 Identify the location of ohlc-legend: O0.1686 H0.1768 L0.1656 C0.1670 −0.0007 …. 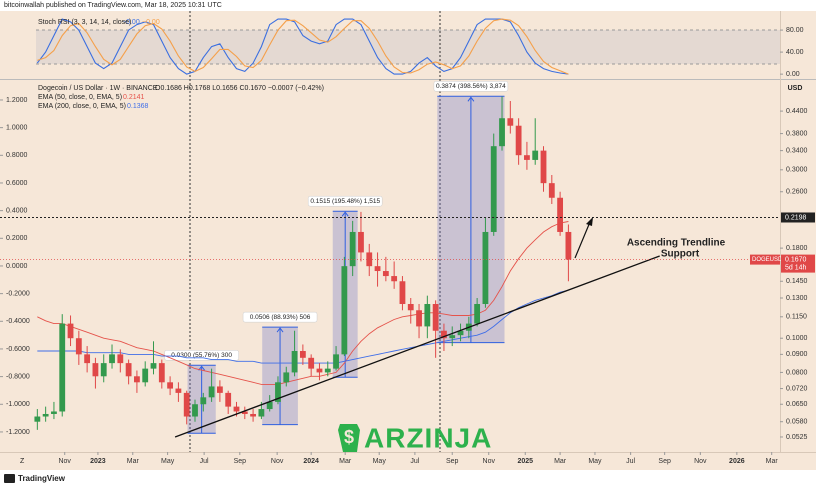
(239, 88).